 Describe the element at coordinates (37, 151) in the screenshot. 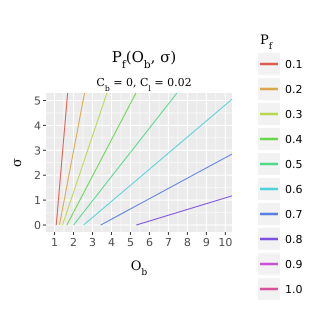

I see `y-tick-label: 3` at that location.